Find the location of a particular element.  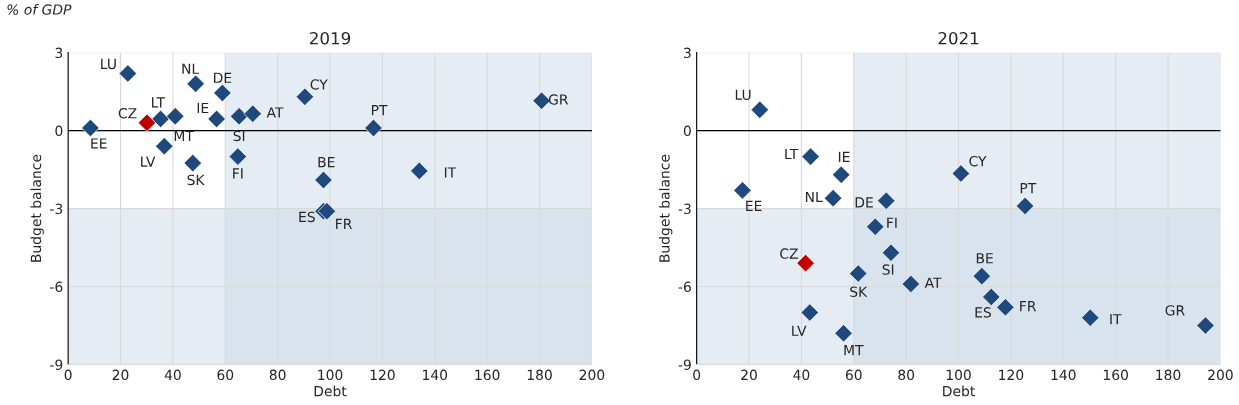

text: % of GDP is located at coordinates (39, 9).